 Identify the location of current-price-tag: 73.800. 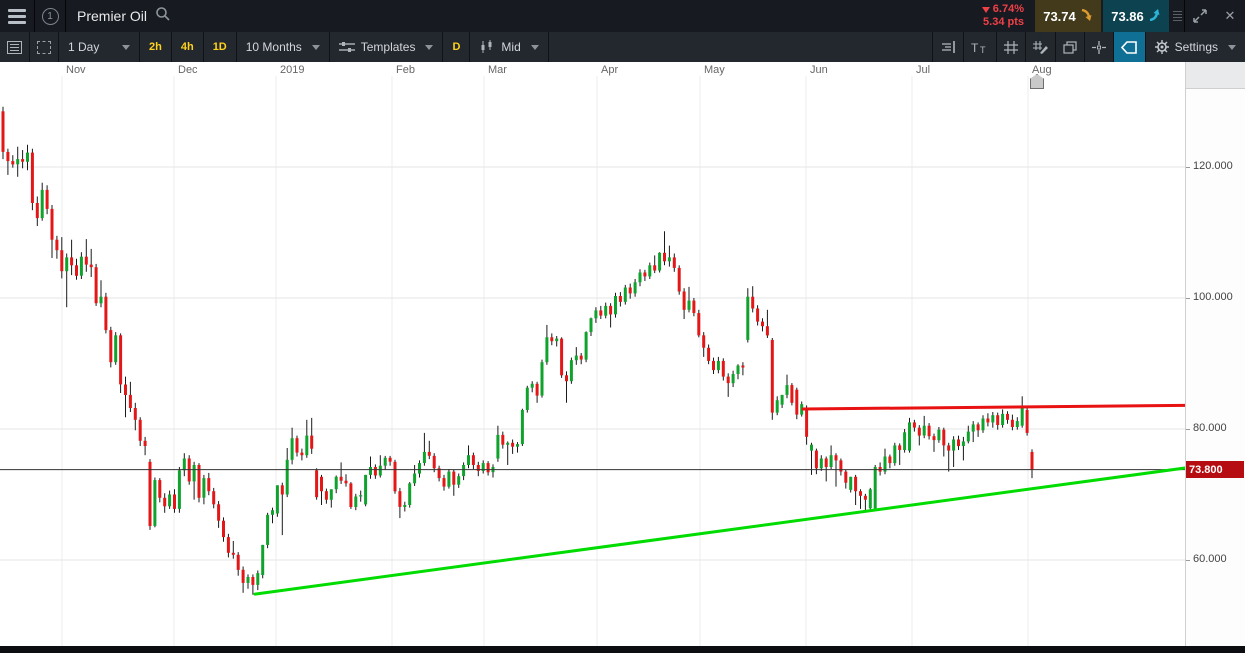
(1215, 470).